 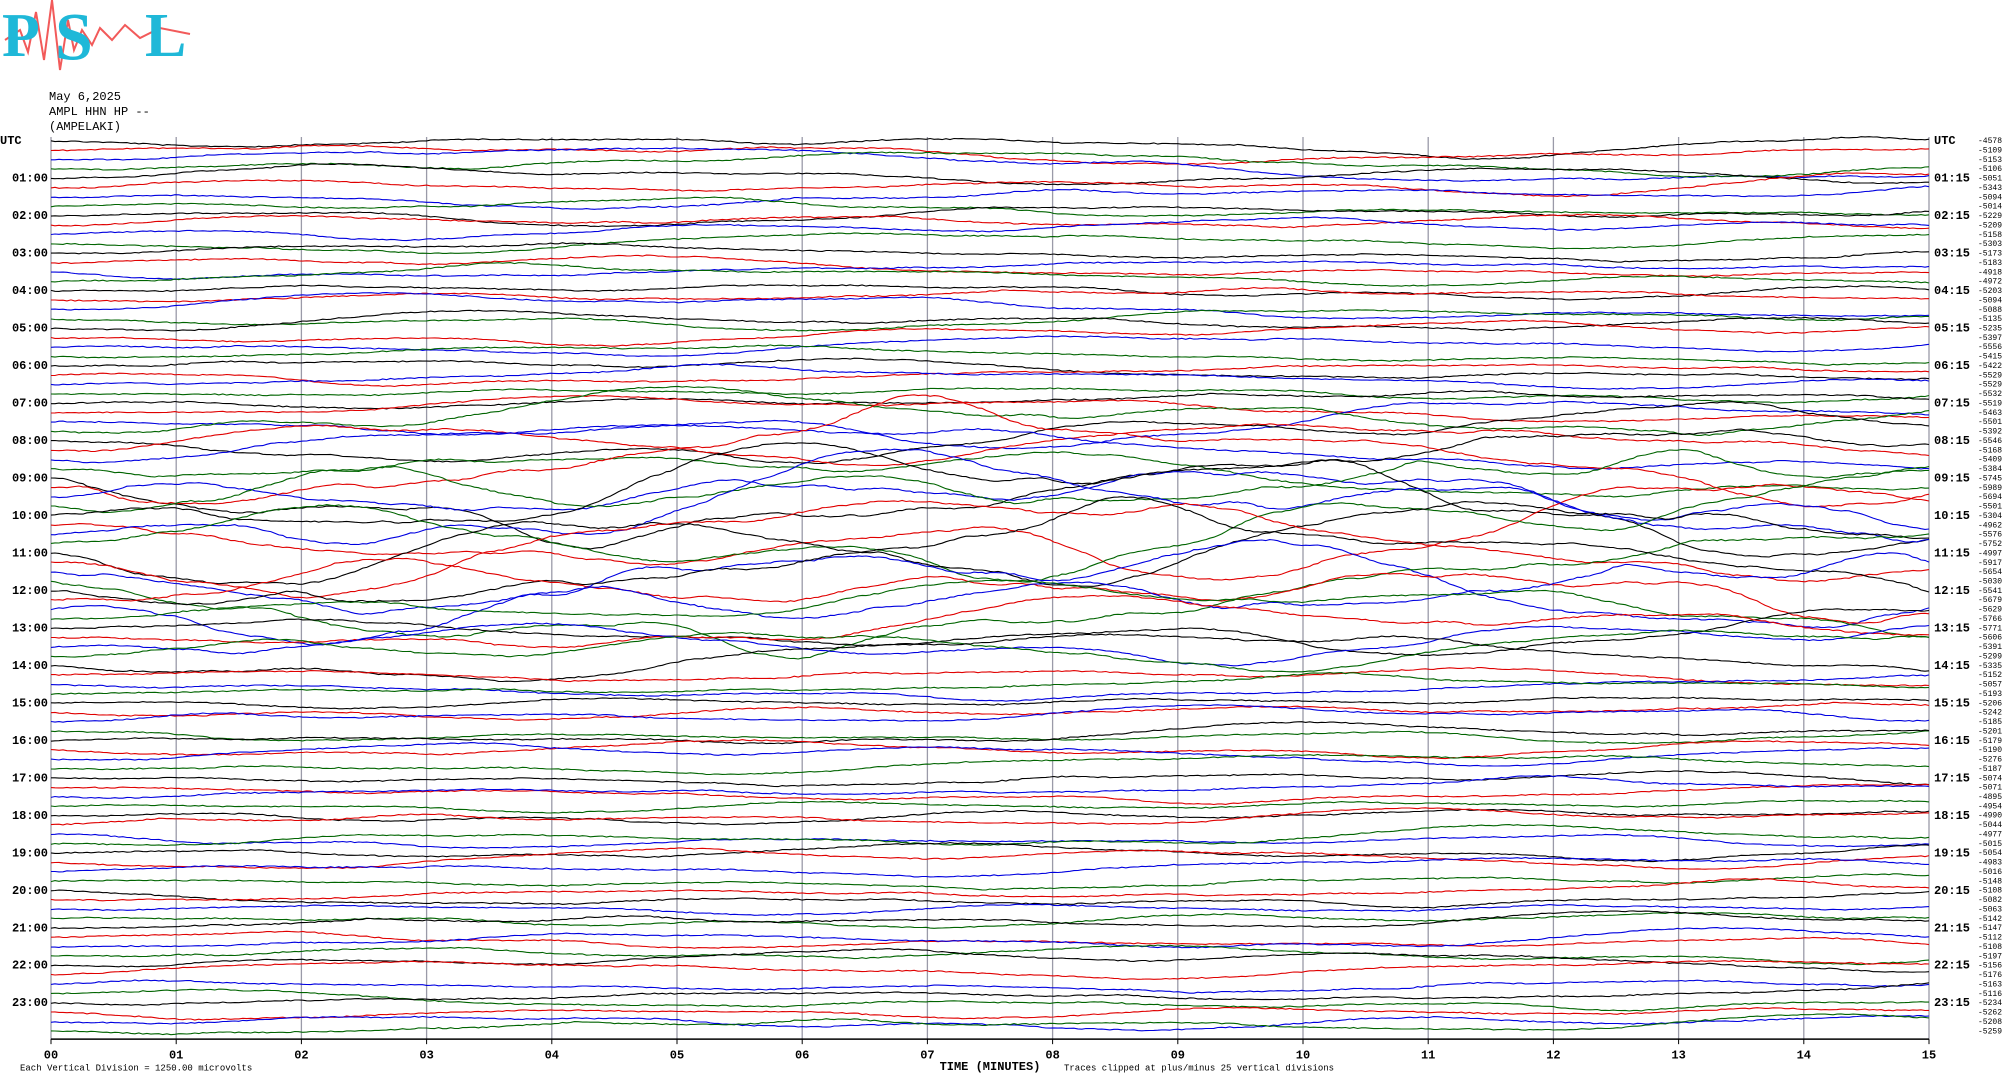 I want to click on trace-offset: -5242, so click(x=1990, y=713).